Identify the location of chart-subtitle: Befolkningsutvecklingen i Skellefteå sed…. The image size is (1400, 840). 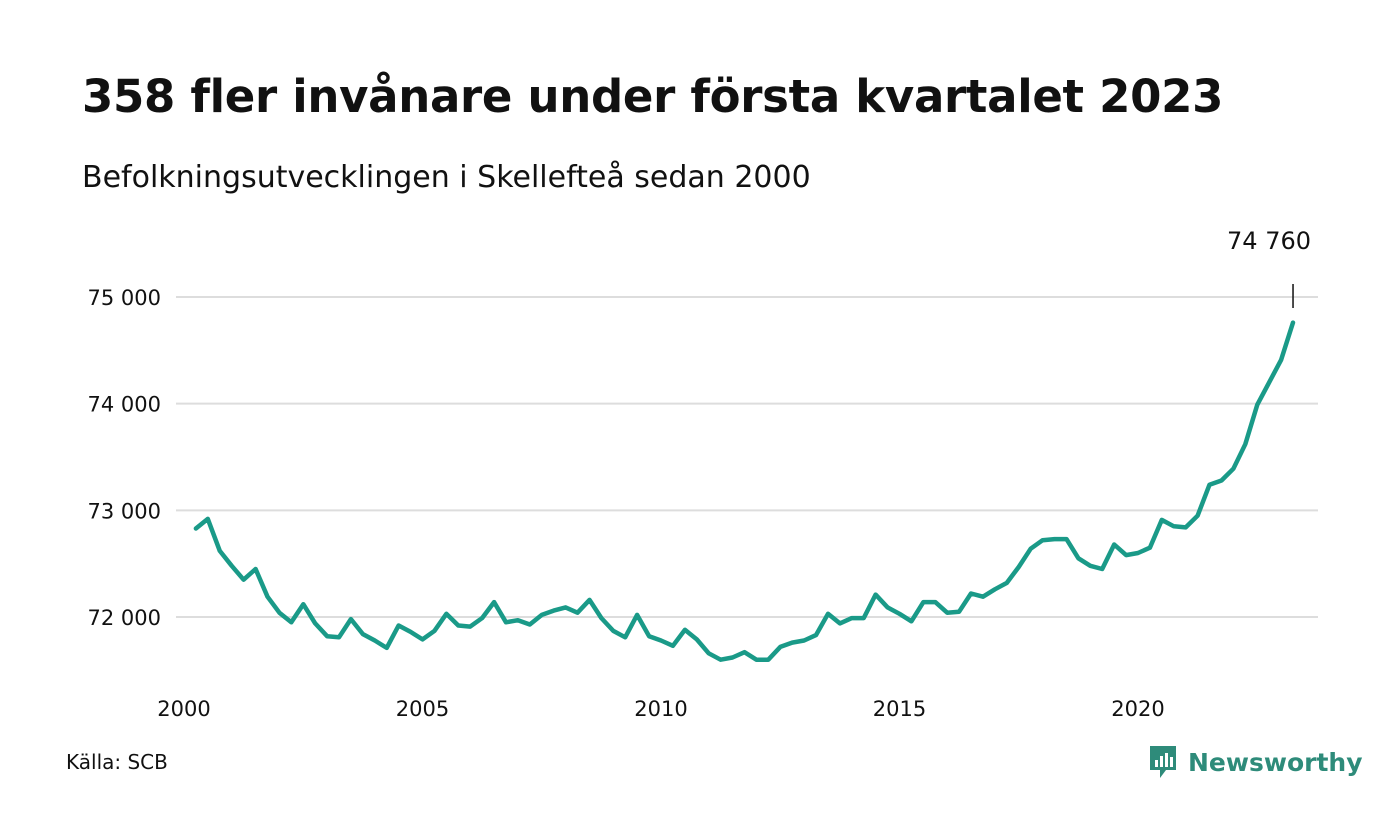
(446, 177).